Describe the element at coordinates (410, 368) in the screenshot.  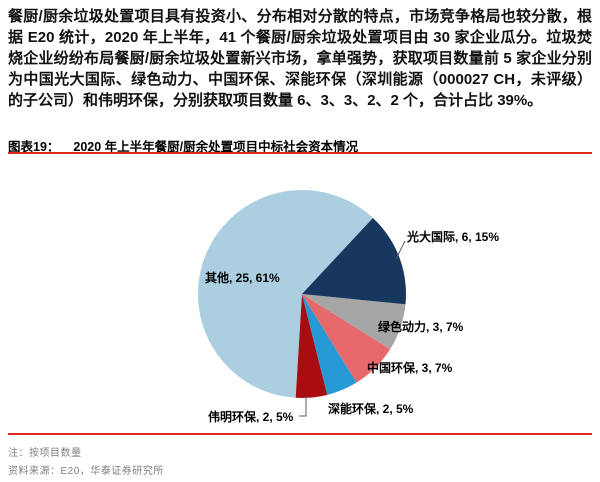
I see `pie-label-zhongguohuanbao: 中国环保, 3, 7%` at that location.